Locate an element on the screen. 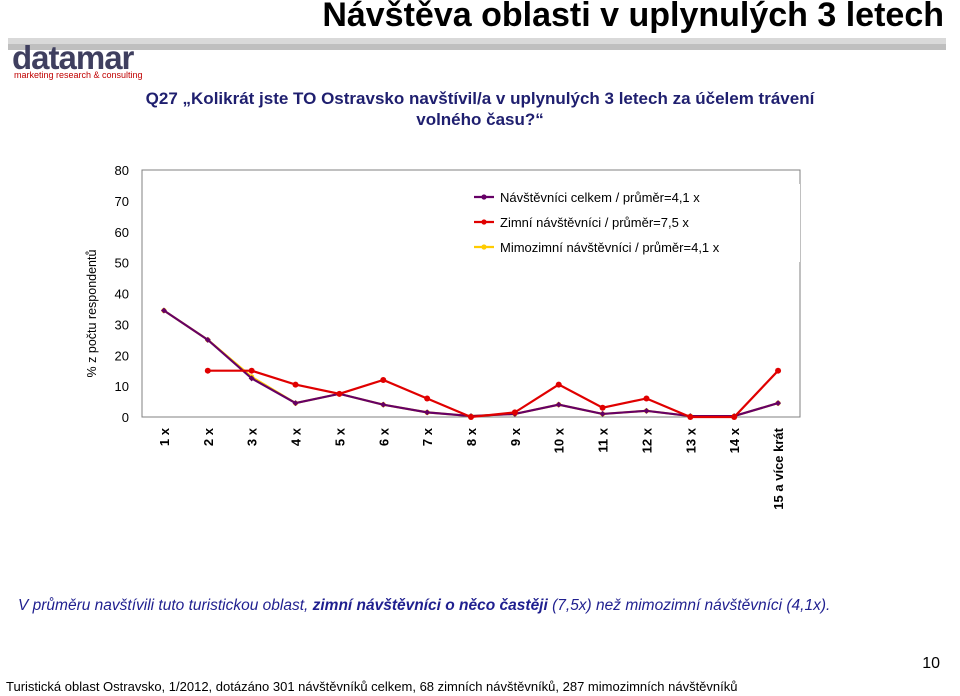 The image size is (960, 696). legend-label: Návštěvníci celkem / průměr=4,1 x is located at coordinates (600, 197).